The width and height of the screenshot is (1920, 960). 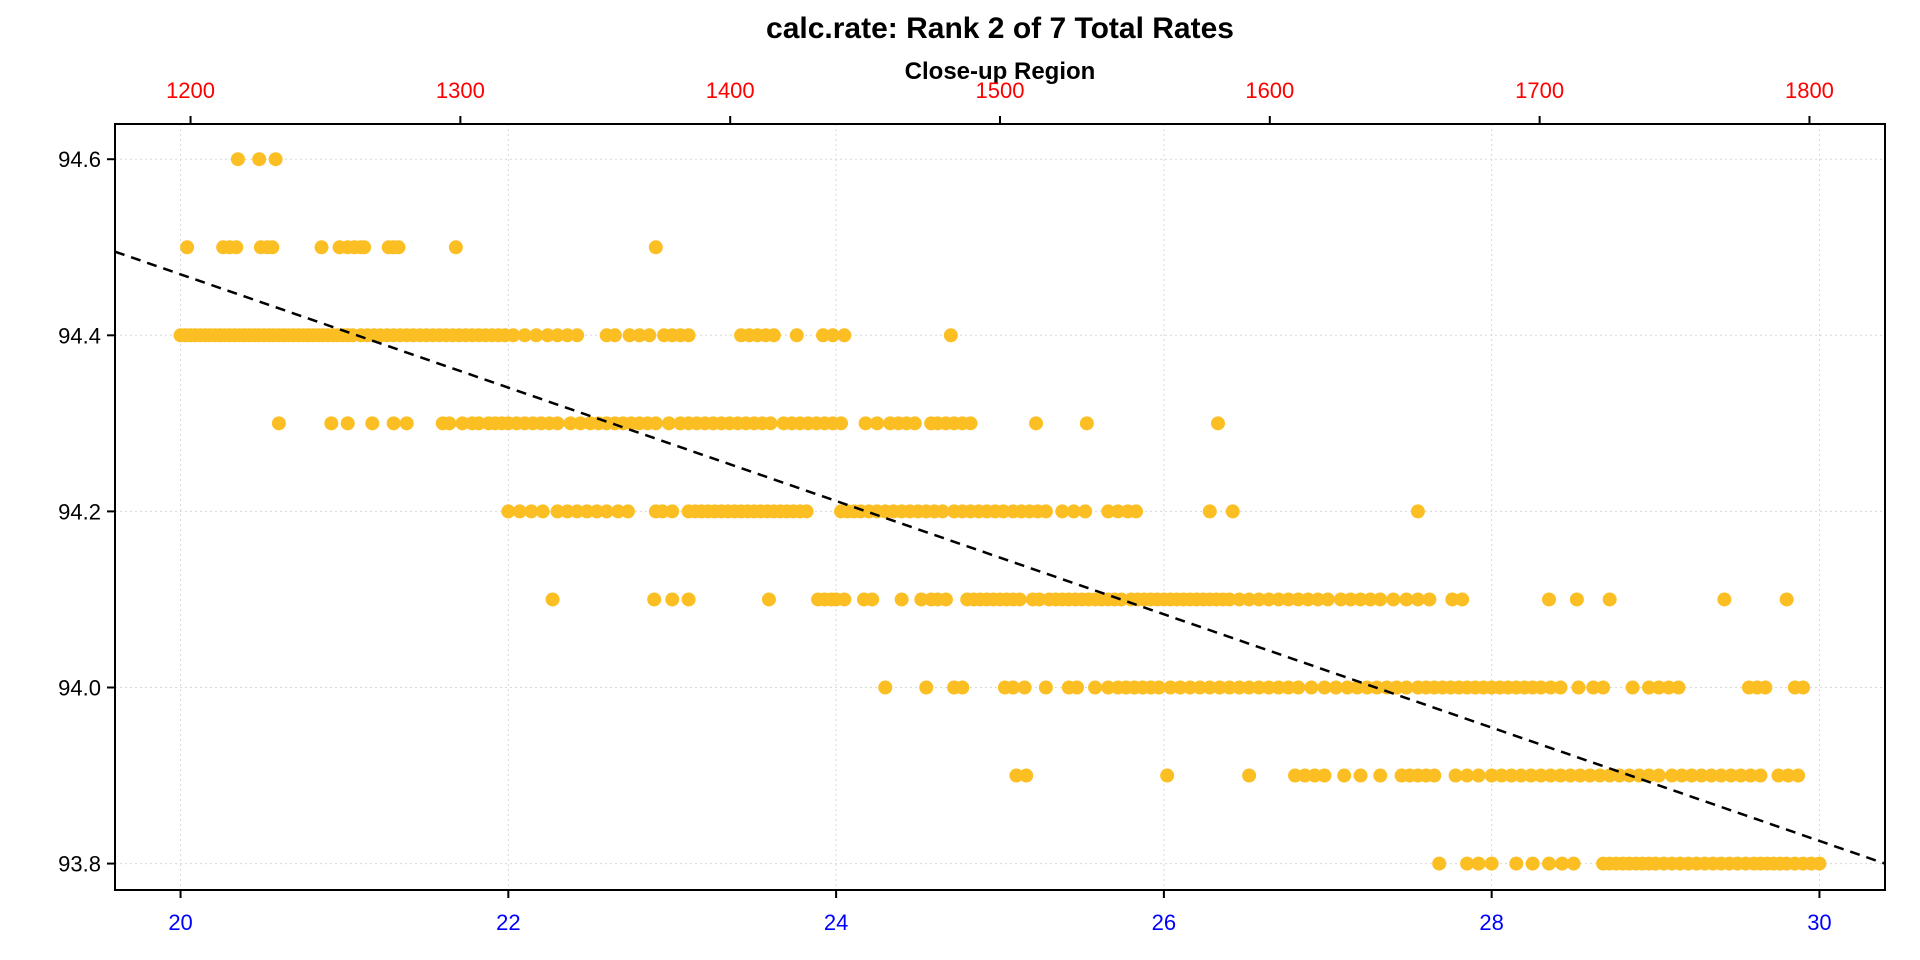 I want to click on chart-title: calc.rate: Rank 2 of 7 Total Rates, so click(x=1000, y=28).